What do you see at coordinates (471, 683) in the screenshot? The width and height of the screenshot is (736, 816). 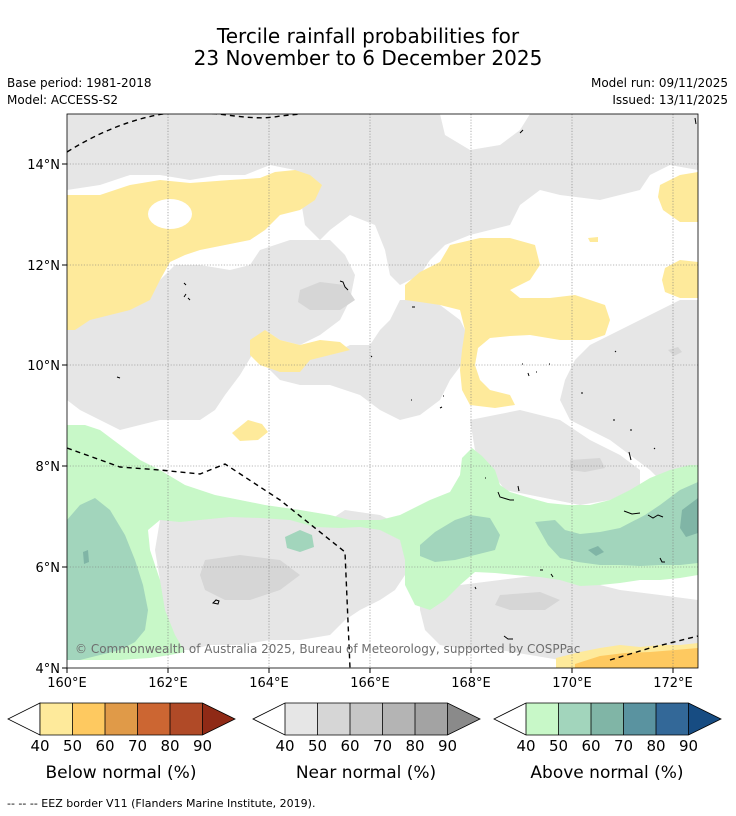 I see `lon-label: 168°E` at bounding box center [471, 683].